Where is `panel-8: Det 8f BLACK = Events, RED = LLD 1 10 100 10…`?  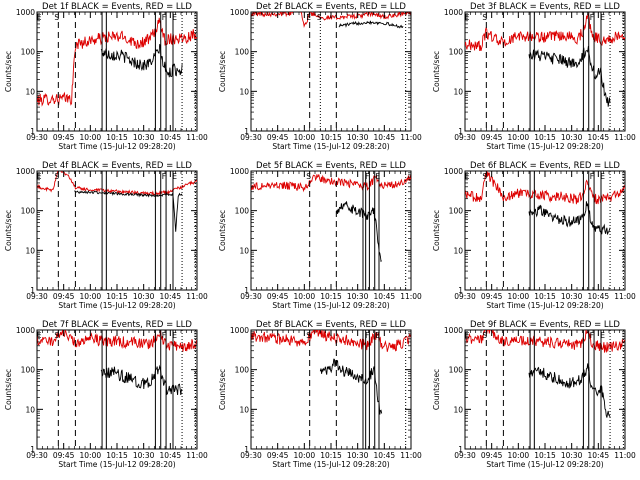
panel-8: Det 8f BLACK = Events, RED = LLD 1 10 100 10… is located at coordinates (320, 394).